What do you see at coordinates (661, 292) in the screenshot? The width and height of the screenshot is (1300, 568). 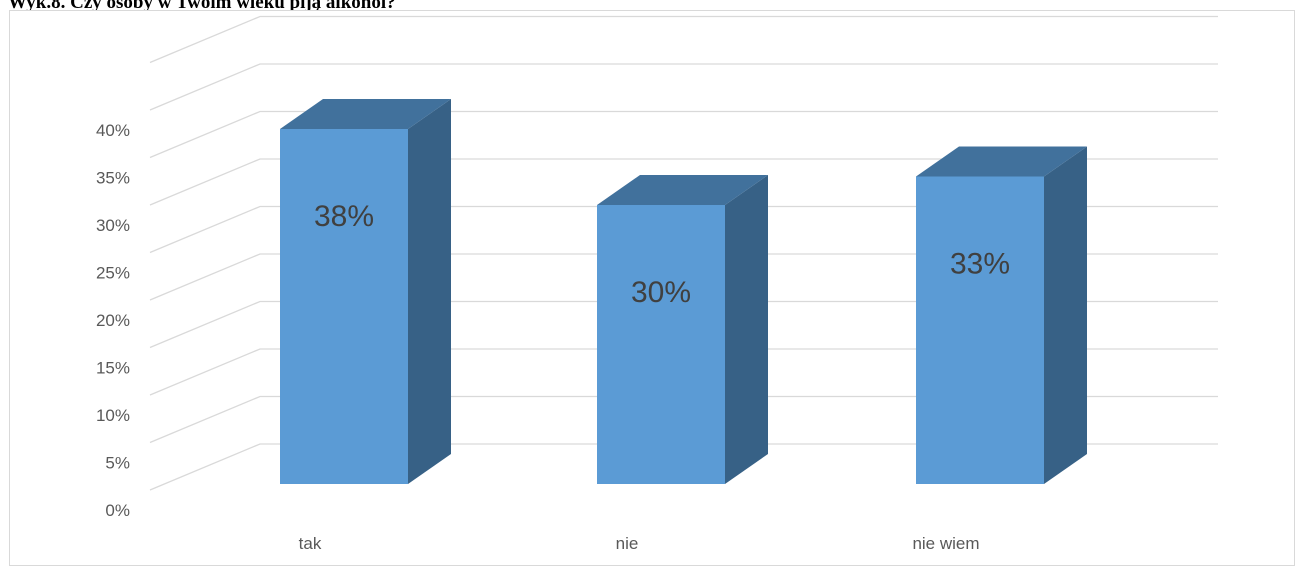 I see `data-label: 30%` at bounding box center [661, 292].